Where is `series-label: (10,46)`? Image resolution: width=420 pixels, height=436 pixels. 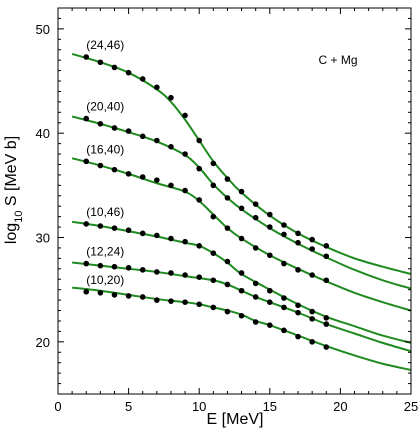 series-label: (10,46) is located at coordinates (105, 212).